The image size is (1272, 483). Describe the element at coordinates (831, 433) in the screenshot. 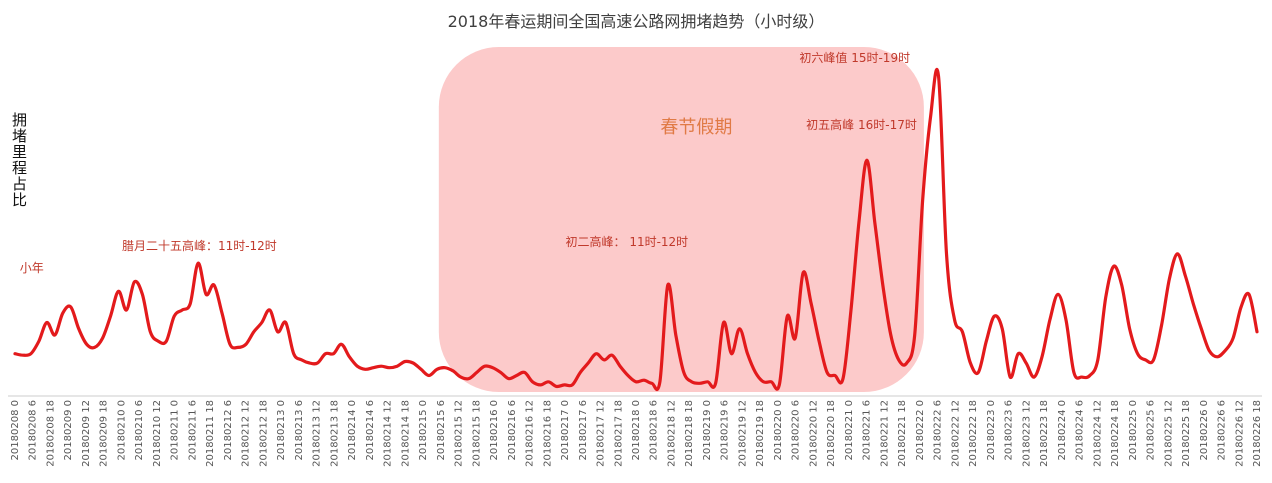

I see `x-tick-label: 20180220 18` at that location.